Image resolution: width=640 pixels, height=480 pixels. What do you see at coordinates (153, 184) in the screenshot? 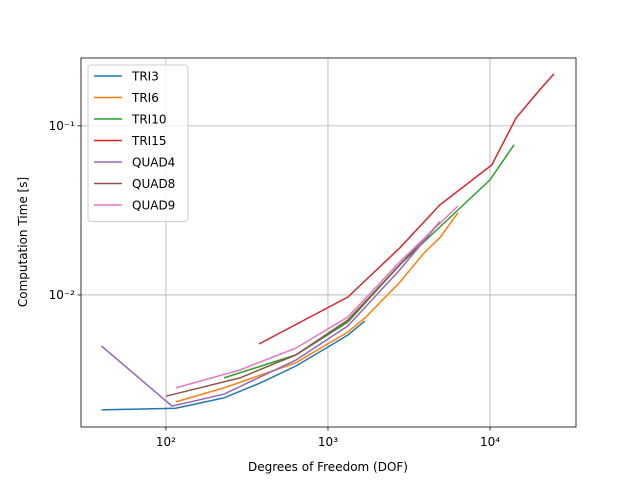
I see `legend-label: QUAD8` at bounding box center [153, 184].